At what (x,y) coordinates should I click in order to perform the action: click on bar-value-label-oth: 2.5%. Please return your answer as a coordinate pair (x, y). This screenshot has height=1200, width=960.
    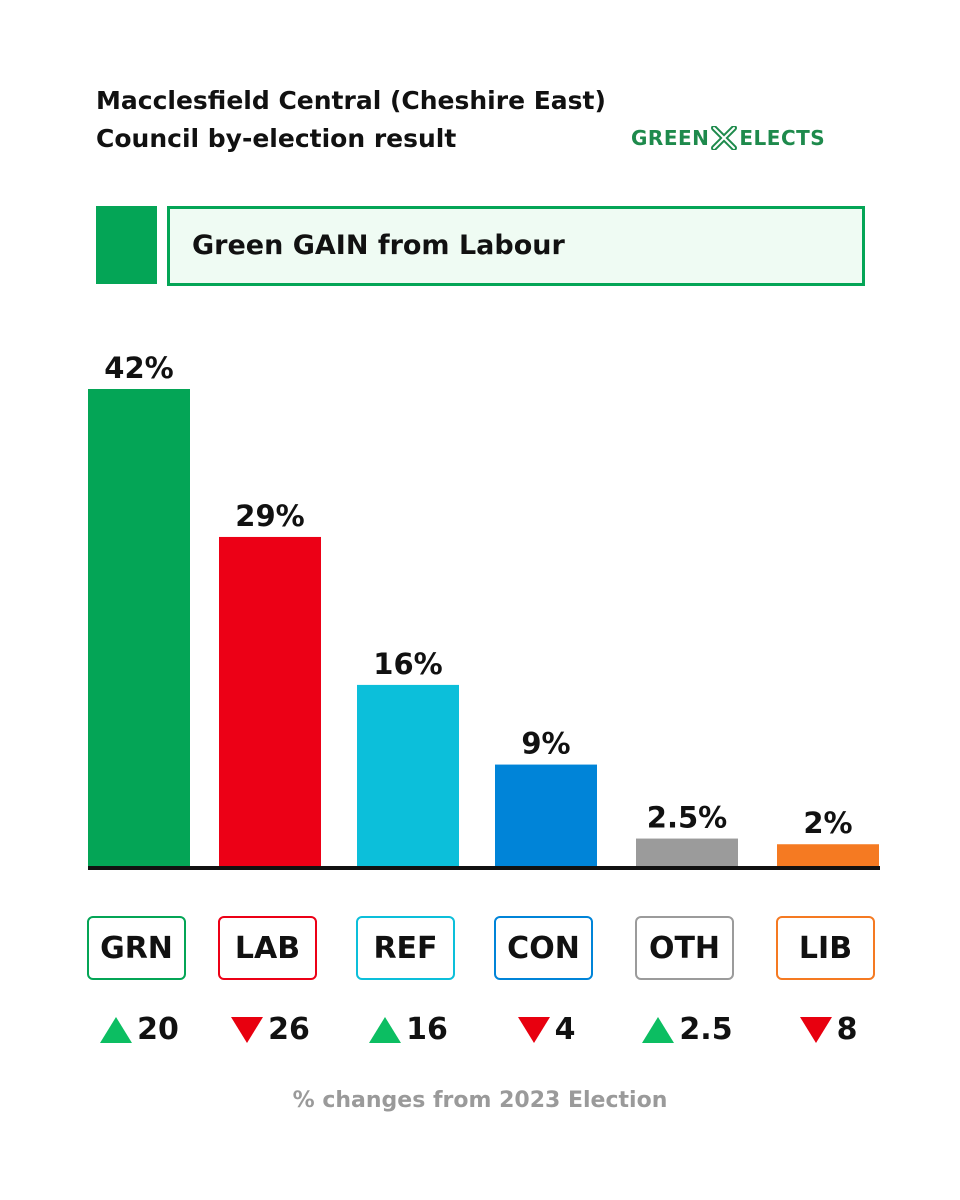
    Looking at the image, I should click on (687, 818).